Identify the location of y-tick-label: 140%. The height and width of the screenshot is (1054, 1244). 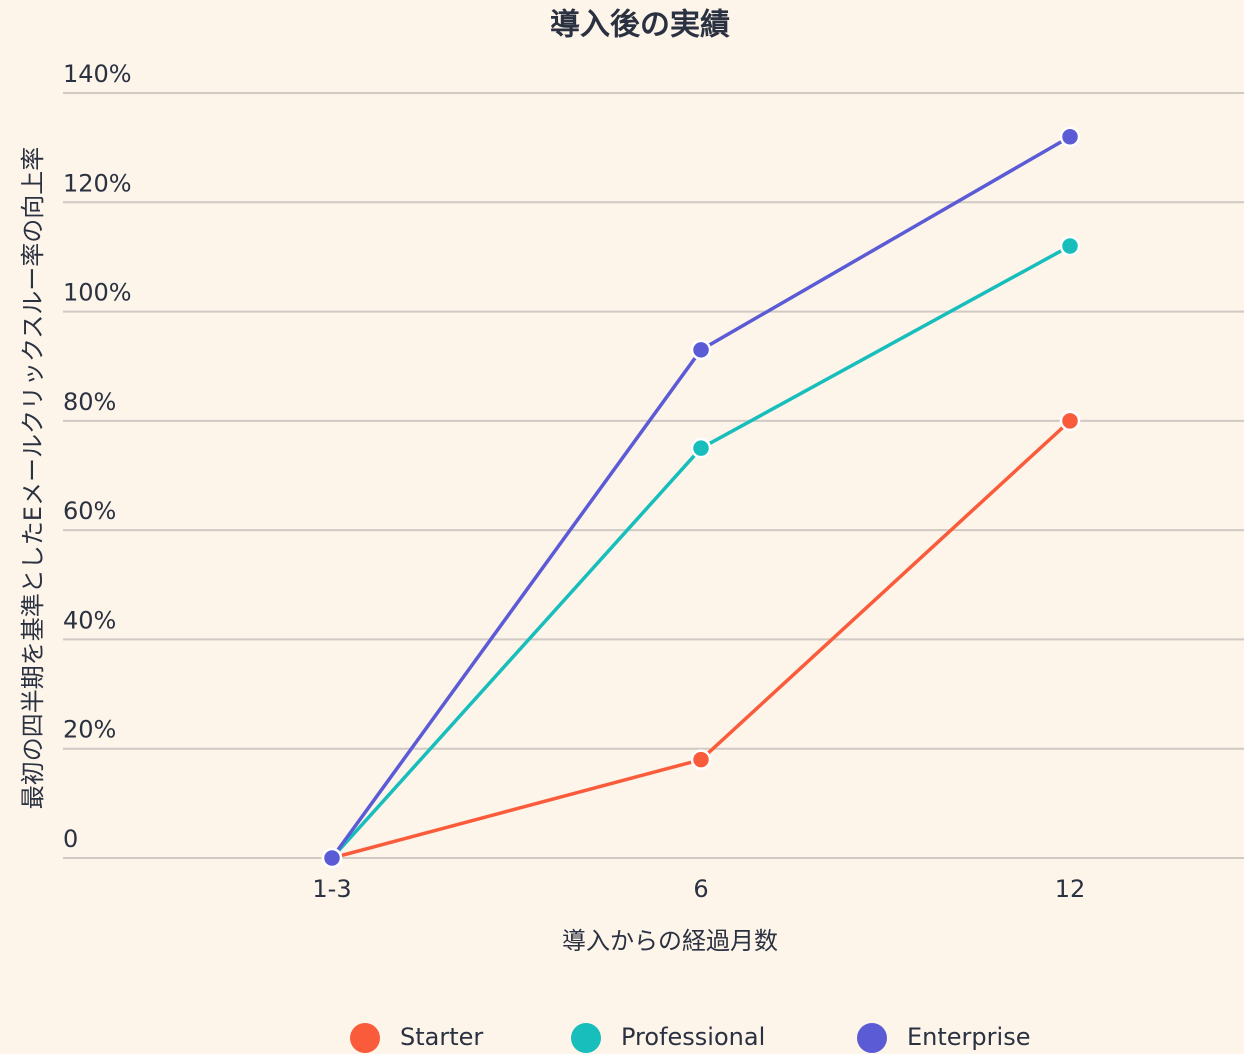
(97, 74).